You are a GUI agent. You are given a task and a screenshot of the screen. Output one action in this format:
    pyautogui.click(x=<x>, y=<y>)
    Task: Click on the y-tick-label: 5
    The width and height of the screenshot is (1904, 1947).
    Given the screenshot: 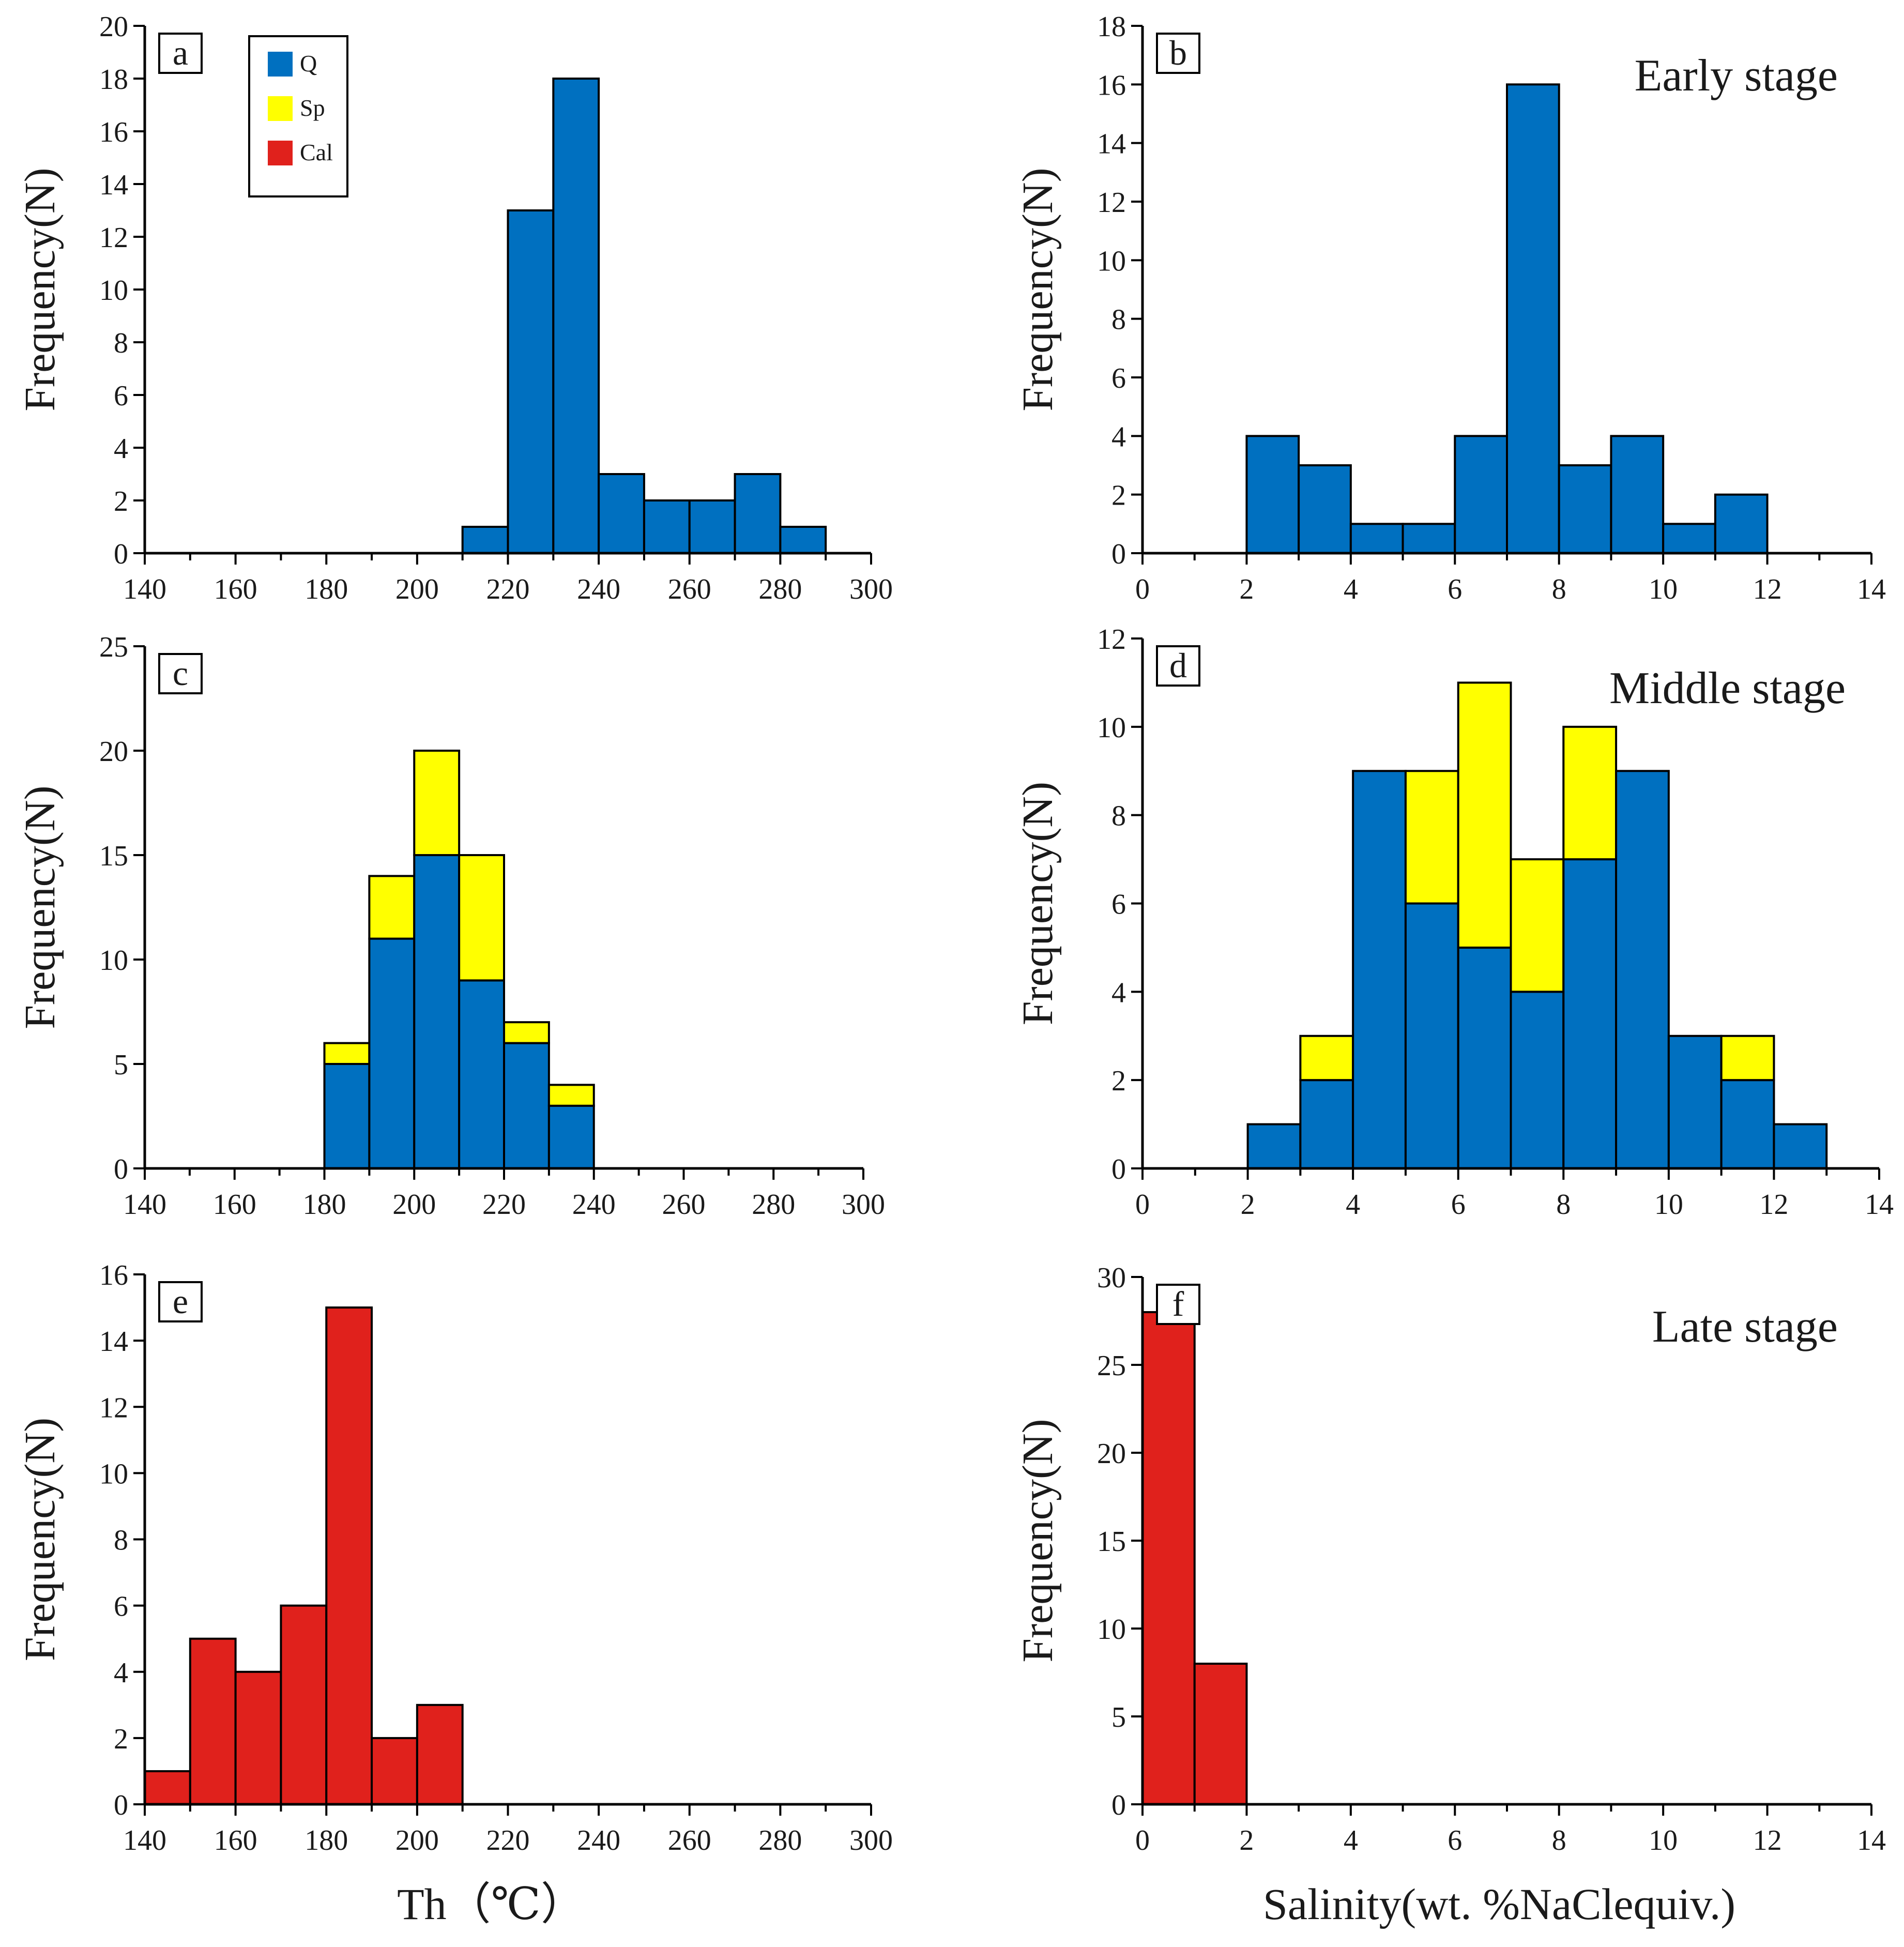 What is the action you would take?
    pyautogui.click(x=121, y=1065)
    